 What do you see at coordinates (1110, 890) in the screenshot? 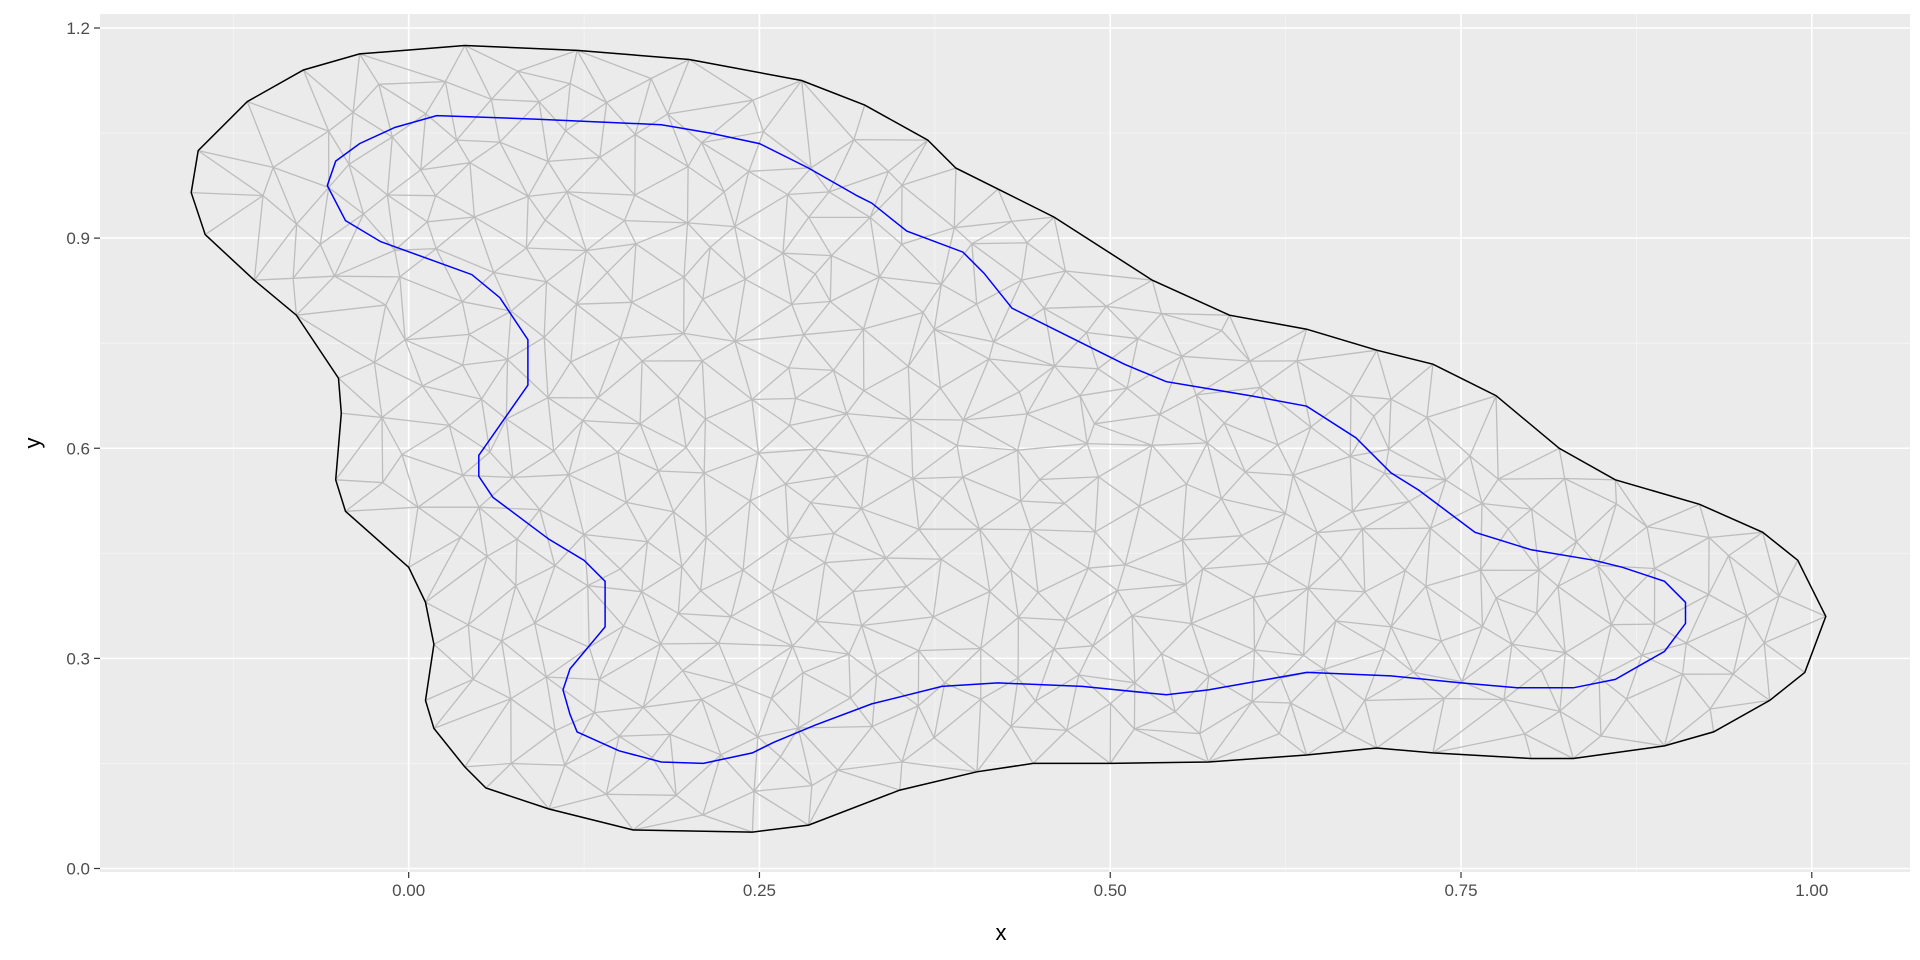
I see `x-tick-label: 0.50` at bounding box center [1110, 890].